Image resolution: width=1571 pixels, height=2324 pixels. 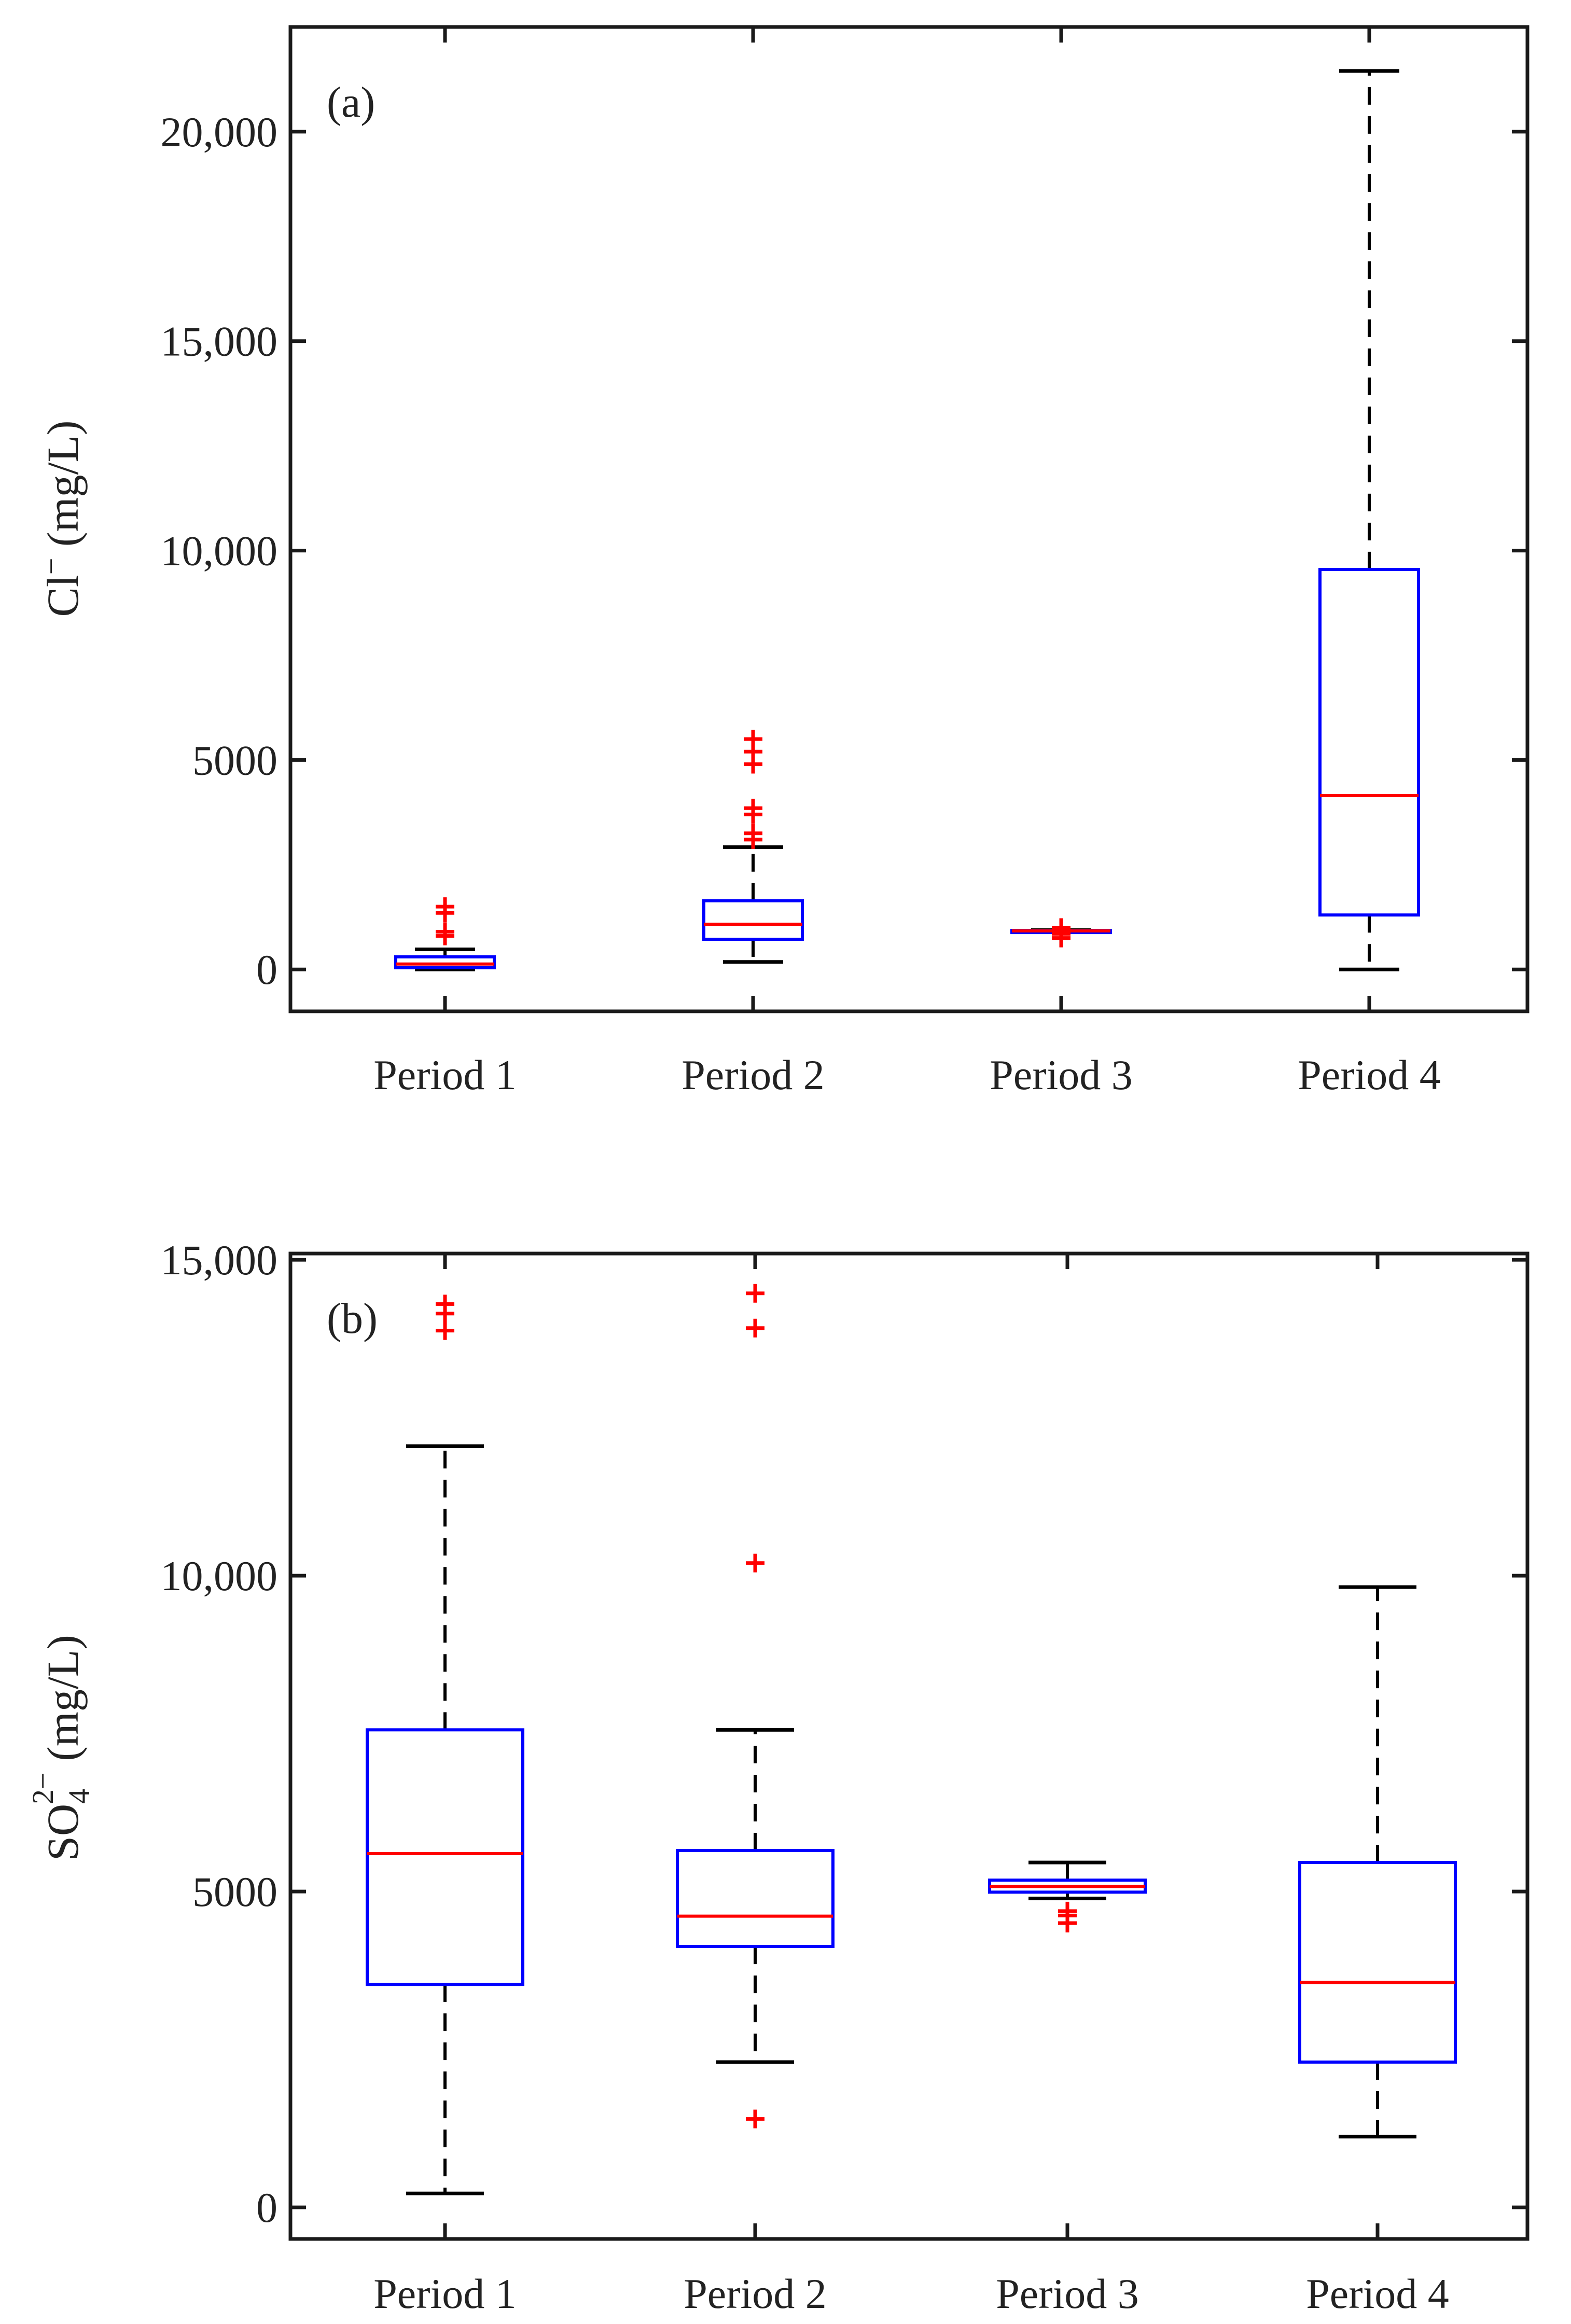 What do you see at coordinates (1370, 1074) in the screenshot?
I see `panel-a-xtick-label: Period 4` at bounding box center [1370, 1074].